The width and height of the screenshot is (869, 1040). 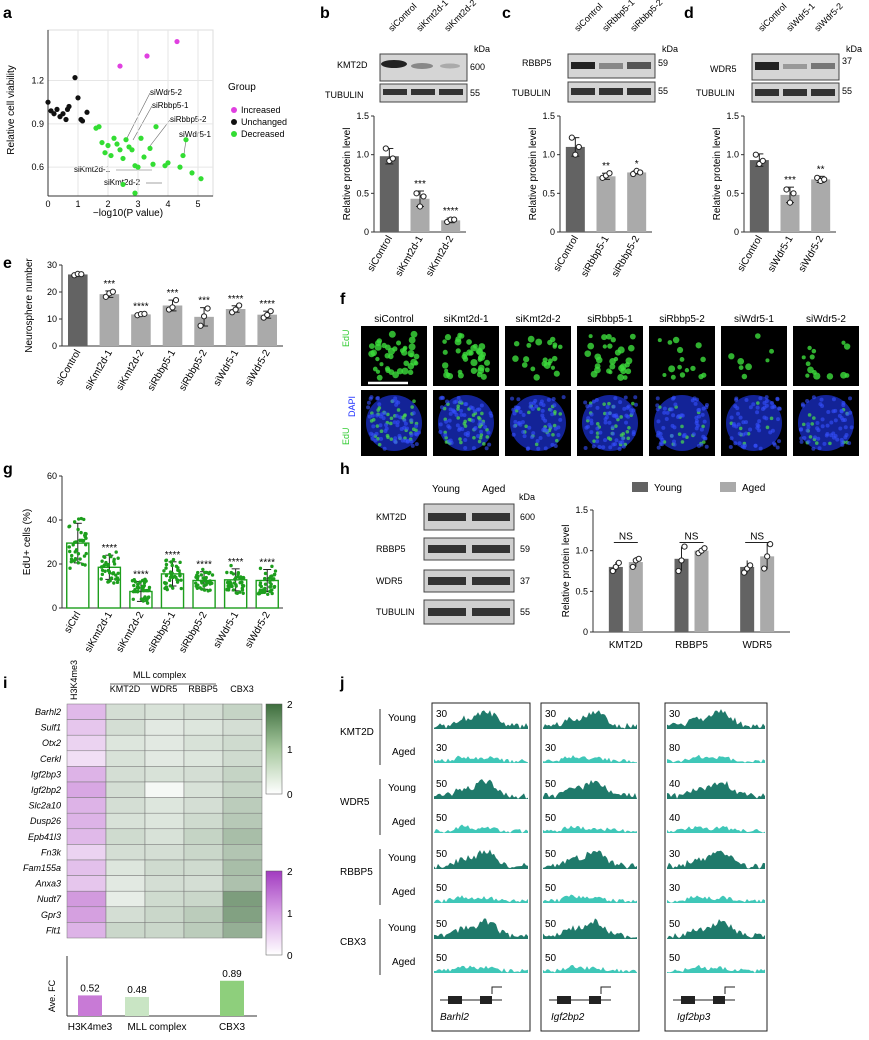 What do you see at coordinates (52, 564) in the screenshot?
I see `y-tick-label: 20` at bounding box center [52, 564].